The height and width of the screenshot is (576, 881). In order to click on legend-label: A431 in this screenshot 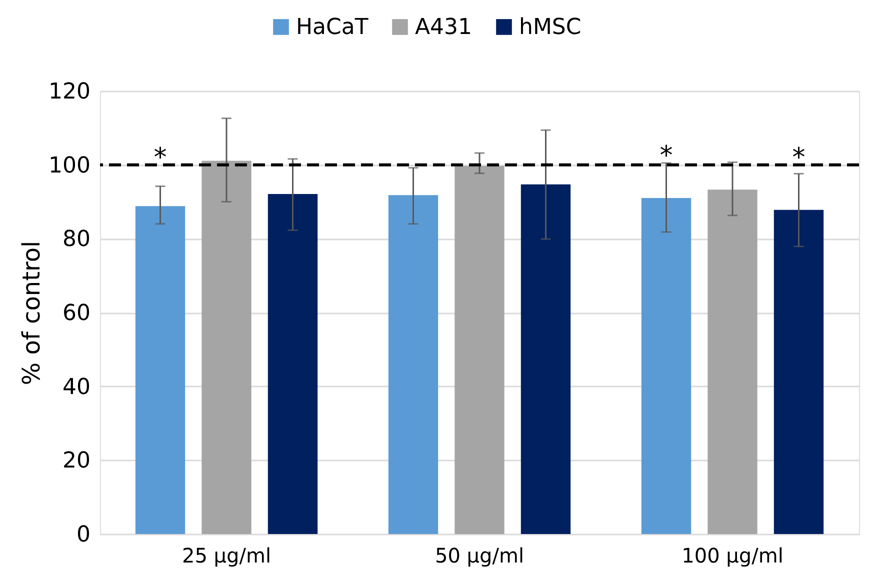, I will do `click(443, 27)`.